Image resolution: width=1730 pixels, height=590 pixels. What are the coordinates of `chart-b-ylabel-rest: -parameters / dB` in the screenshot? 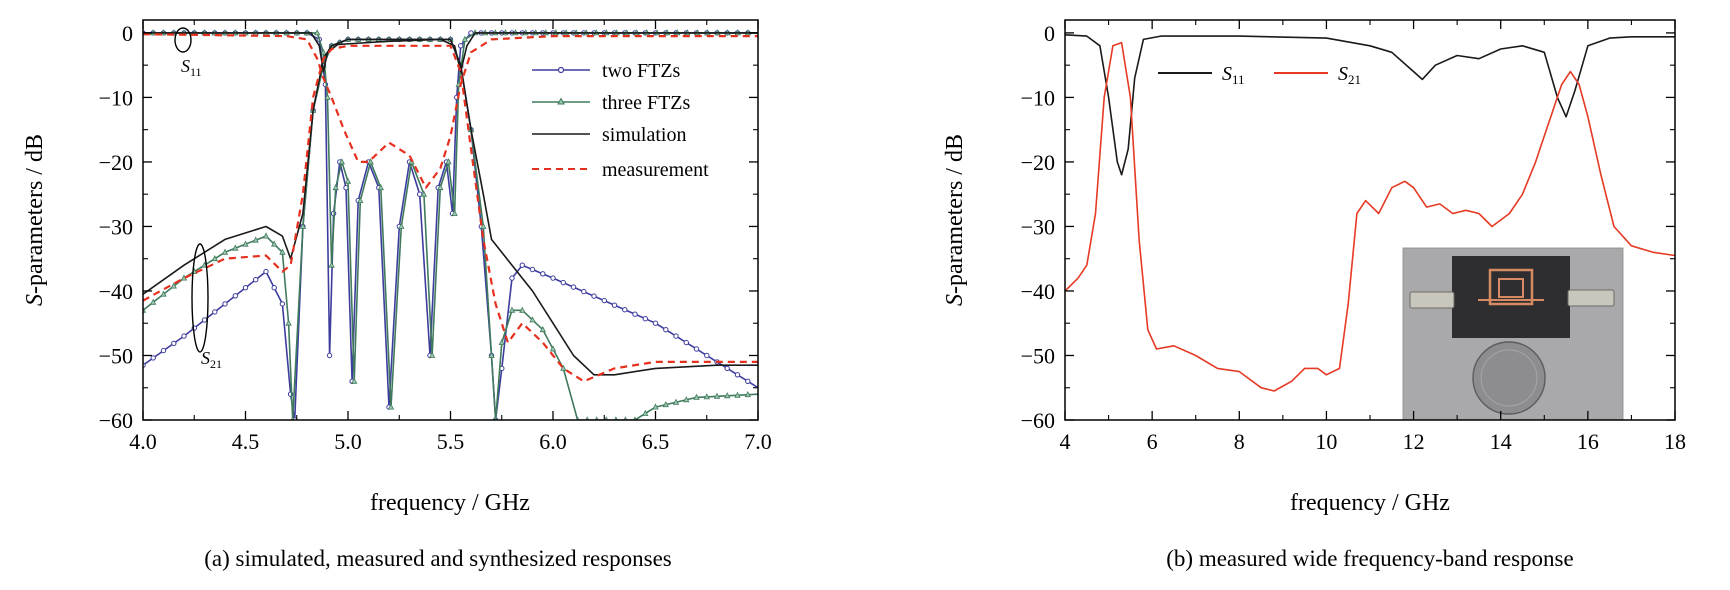 It's located at (955, 214).